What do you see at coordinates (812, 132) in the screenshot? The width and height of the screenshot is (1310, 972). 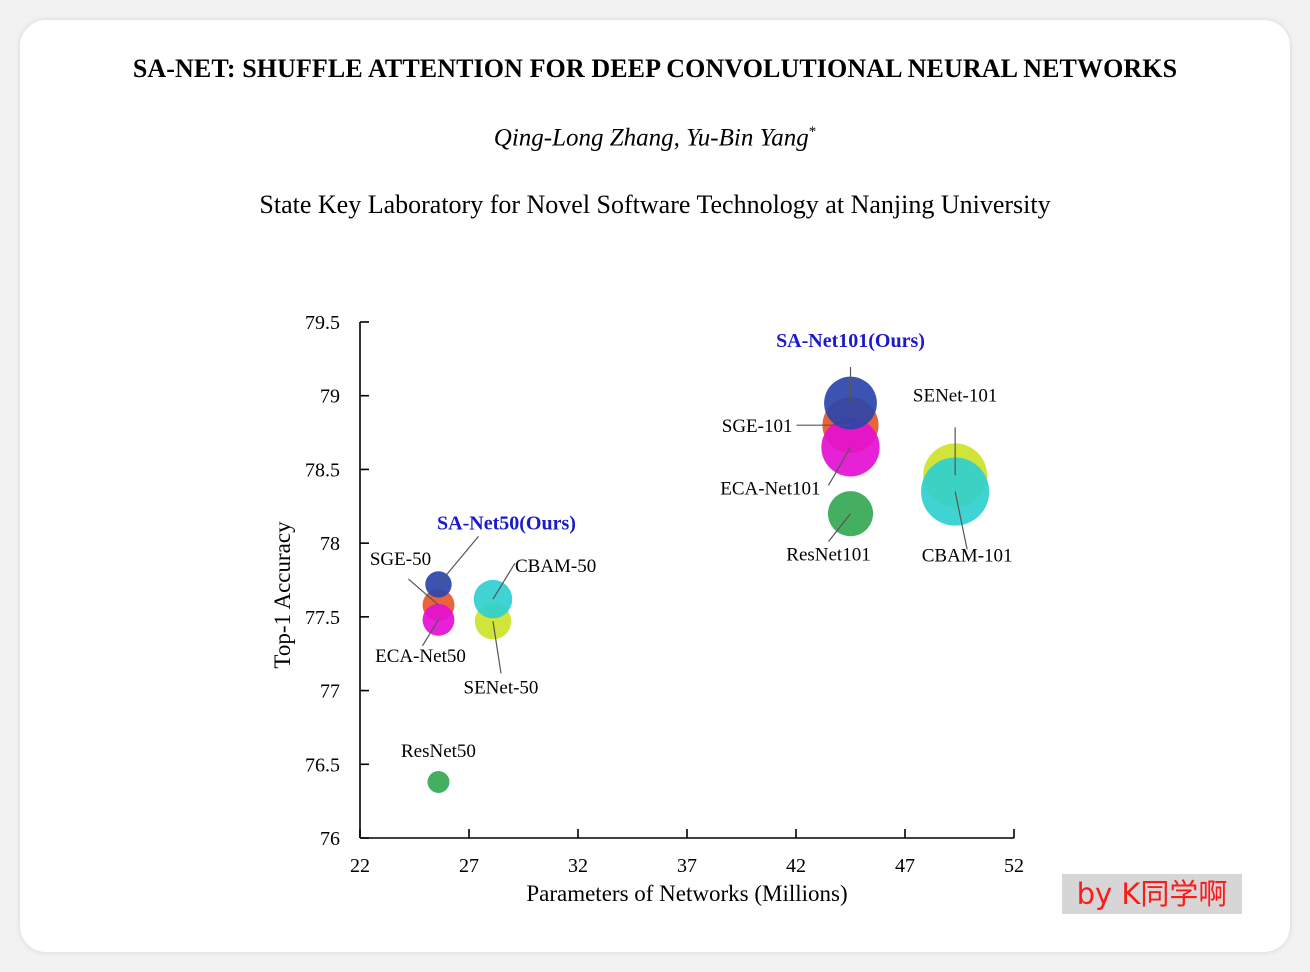 I see `corresponding-author-mark: *` at bounding box center [812, 132].